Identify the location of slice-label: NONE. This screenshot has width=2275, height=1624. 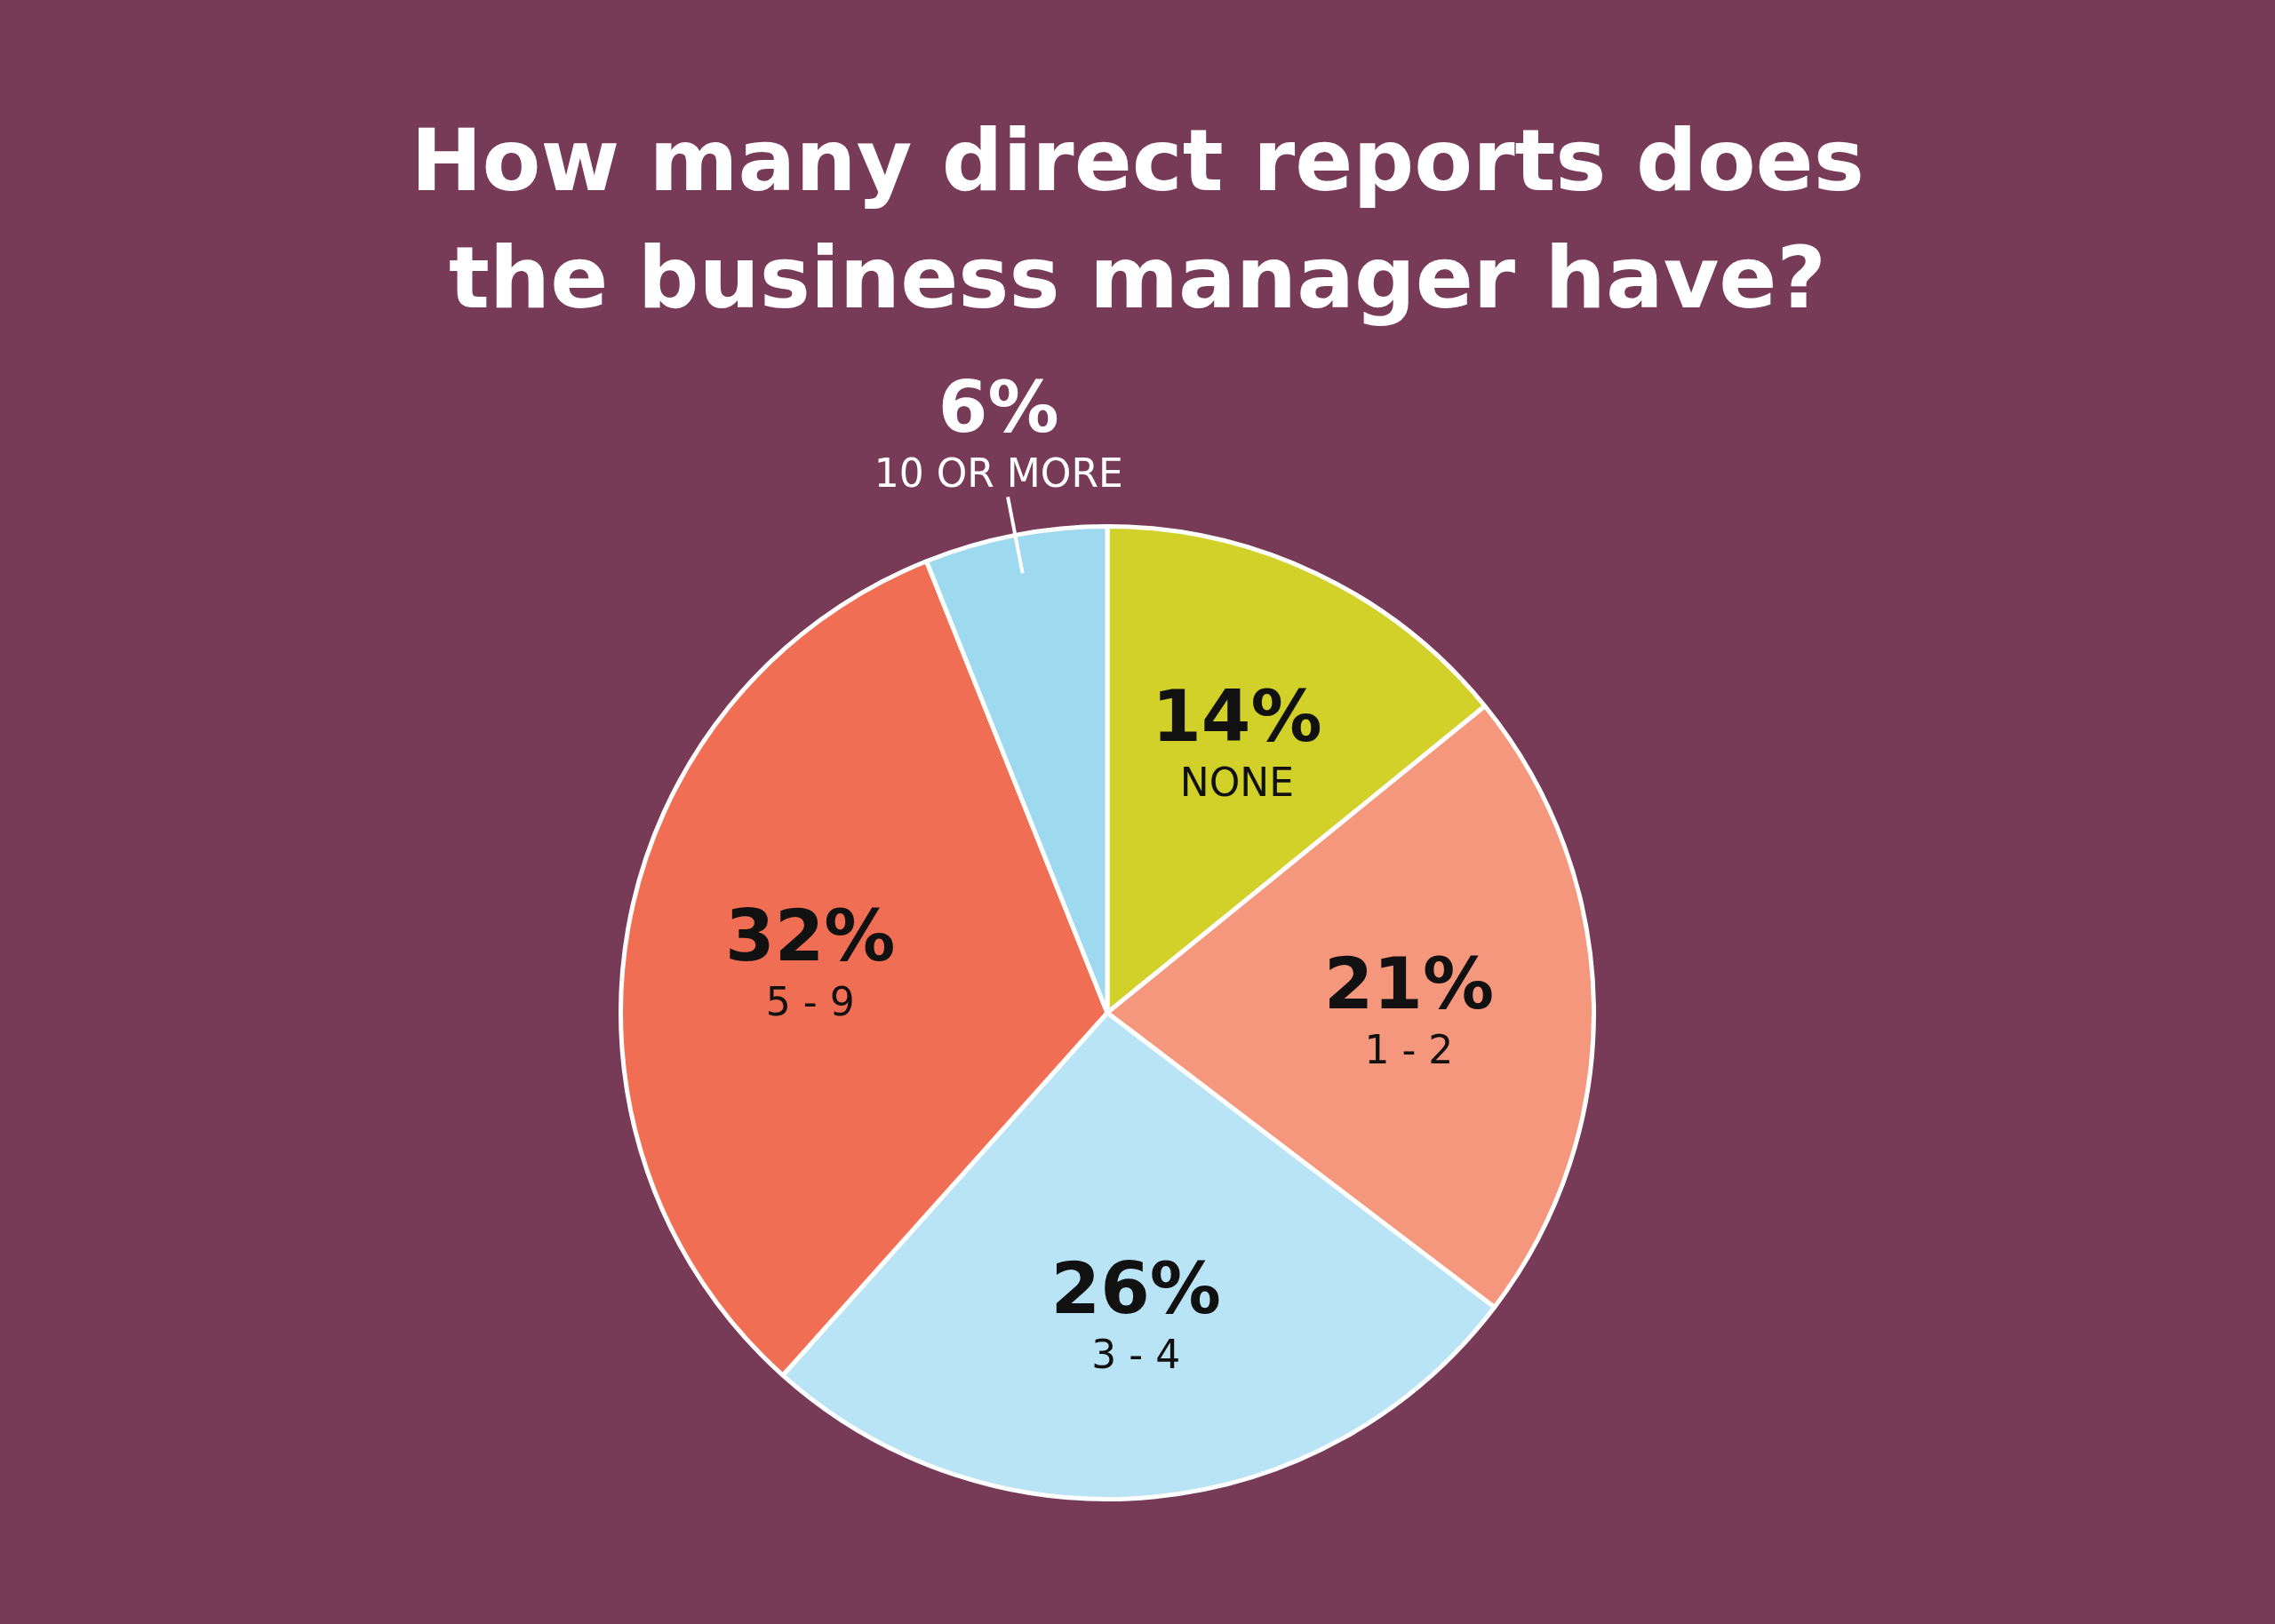
(1237, 782).